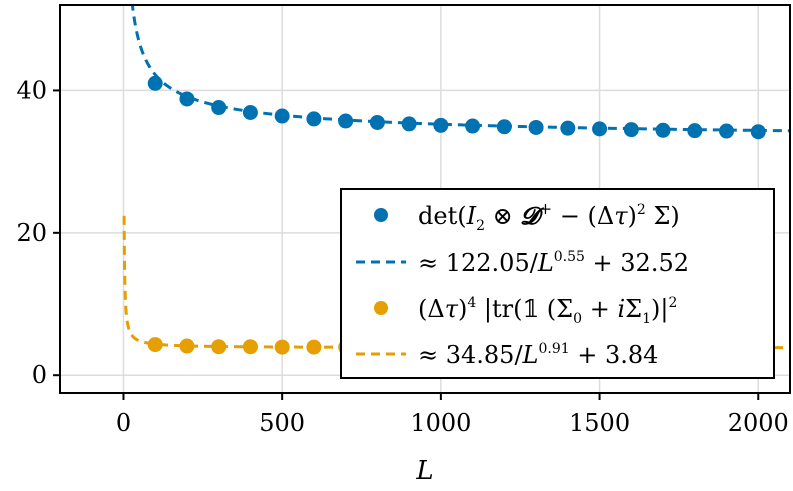 This screenshot has width=793, height=491. What do you see at coordinates (39, 375) in the screenshot?
I see `y-tick-label-0: 0` at bounding box center [39, 375].